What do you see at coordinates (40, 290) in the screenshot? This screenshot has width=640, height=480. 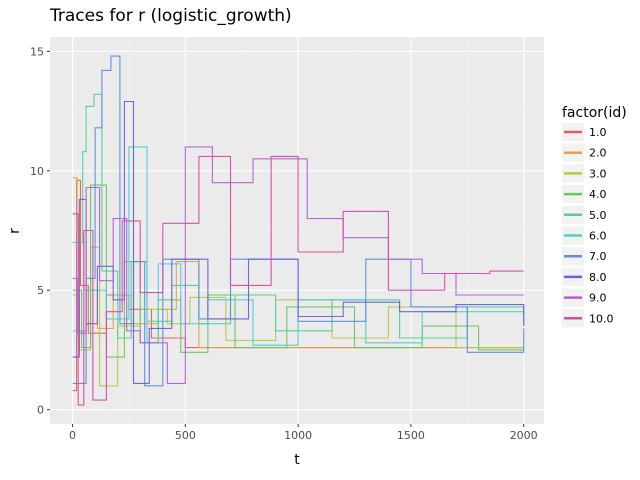 I see `y-tick-label: 5` at bounding box center [40, 290].